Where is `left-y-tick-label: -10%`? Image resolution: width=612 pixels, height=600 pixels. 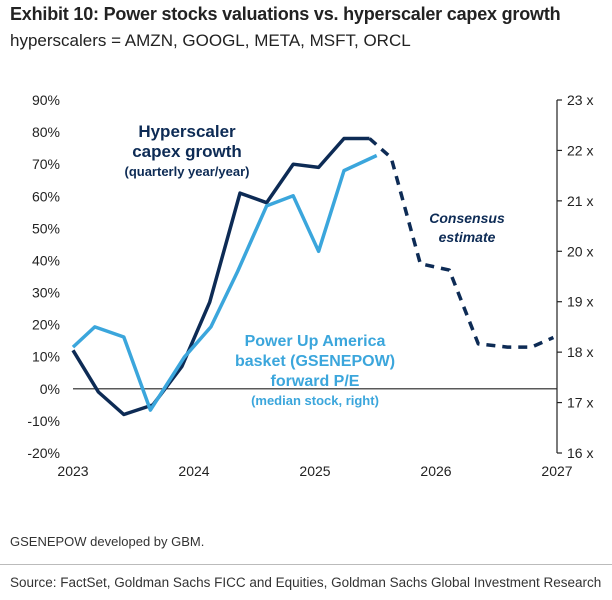
left-y-tick-label: -10% is located at coordinates (43, 421).